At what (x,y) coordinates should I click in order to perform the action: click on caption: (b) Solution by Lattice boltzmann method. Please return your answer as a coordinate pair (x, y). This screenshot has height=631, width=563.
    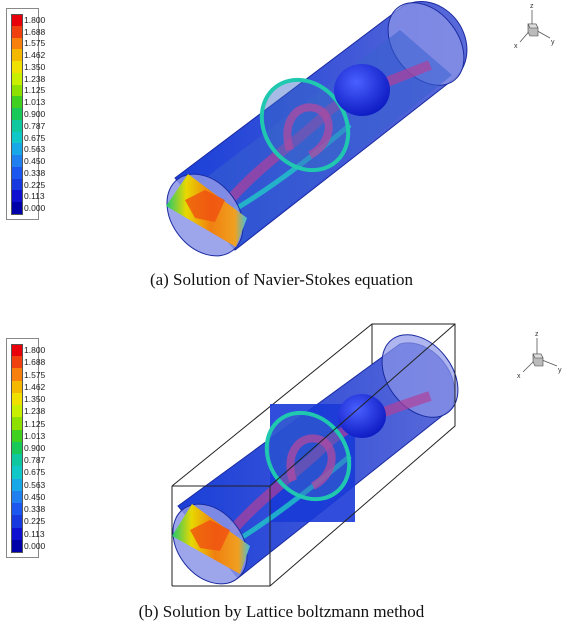
    Looking at the image, I should click on (281, 611).